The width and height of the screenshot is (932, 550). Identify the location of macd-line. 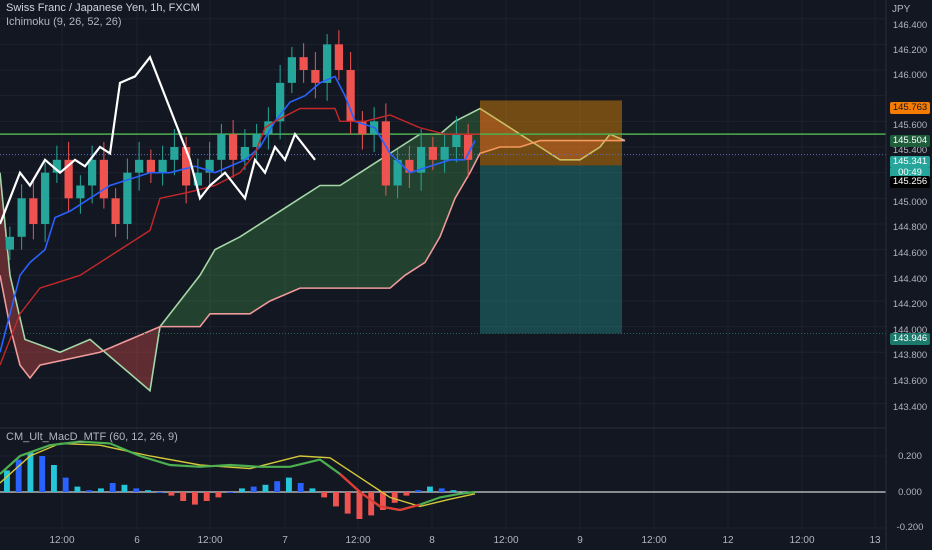
(238, 476).